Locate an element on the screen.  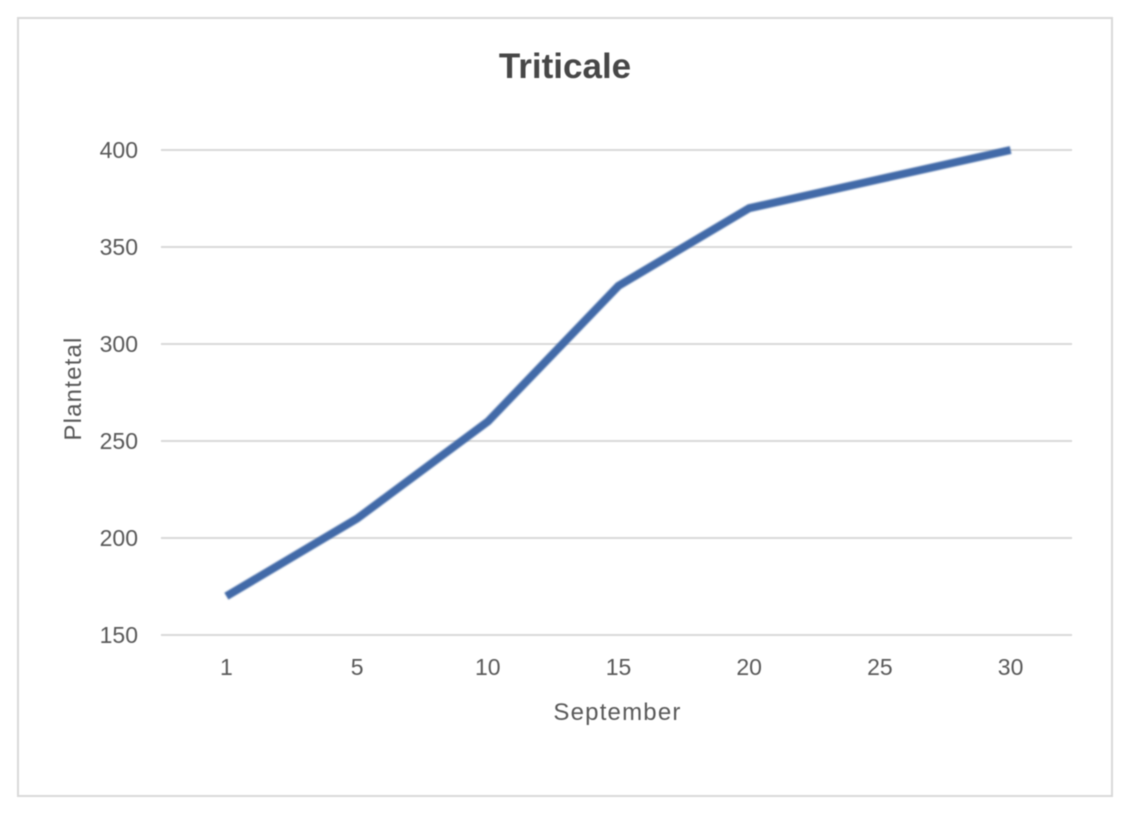
svg-text: 350 is located at coordinates (119, 247).